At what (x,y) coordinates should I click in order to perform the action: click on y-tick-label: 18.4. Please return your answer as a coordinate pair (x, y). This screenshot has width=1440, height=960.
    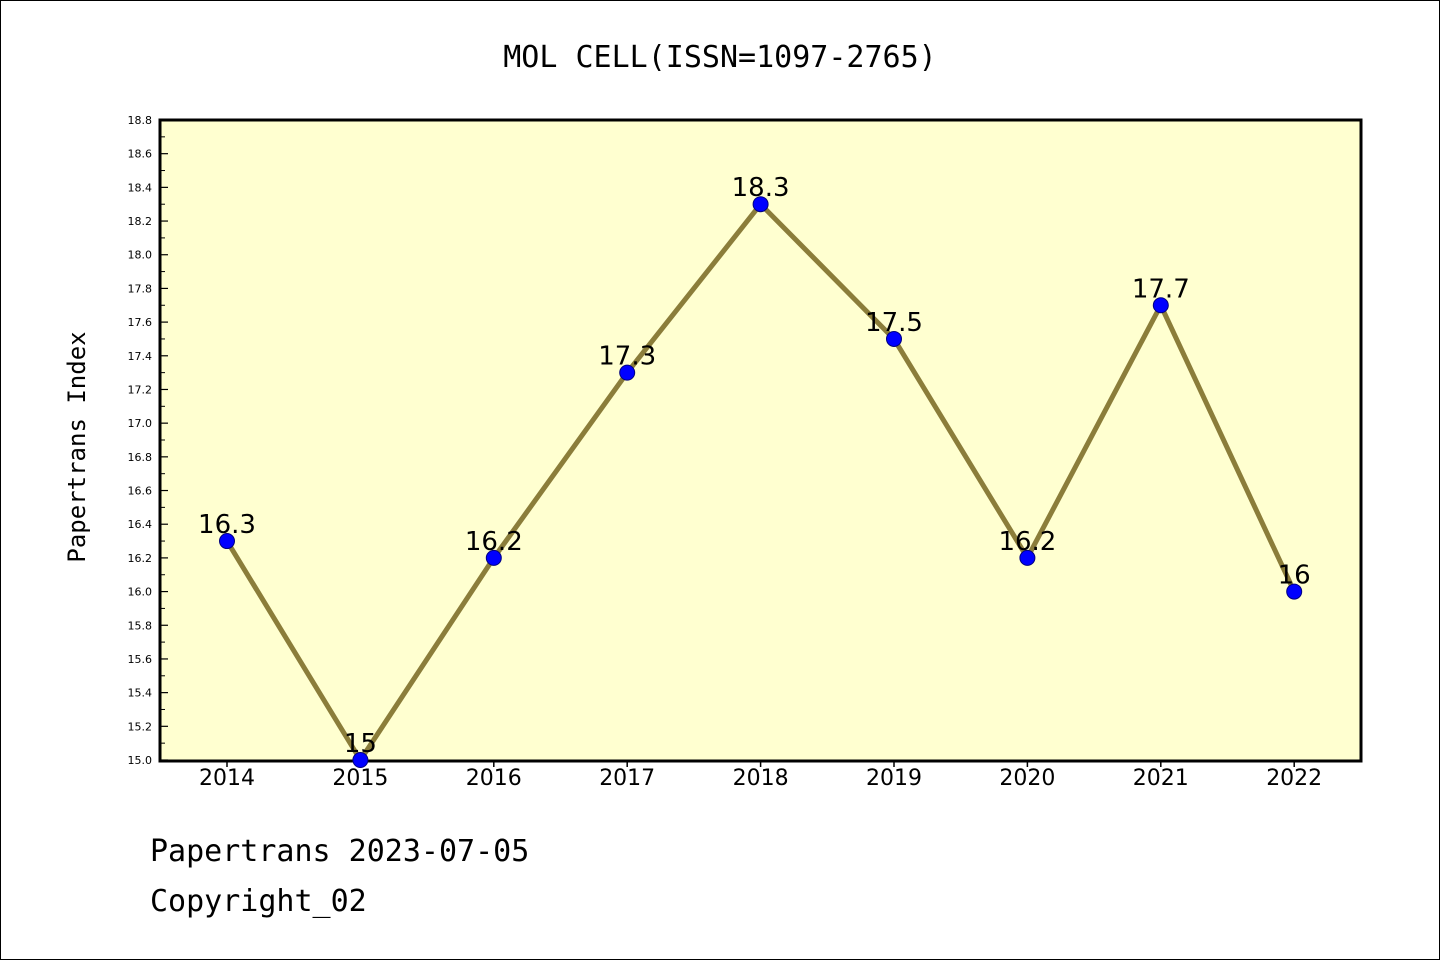
    Looking at the image, I should click on (140, 187).